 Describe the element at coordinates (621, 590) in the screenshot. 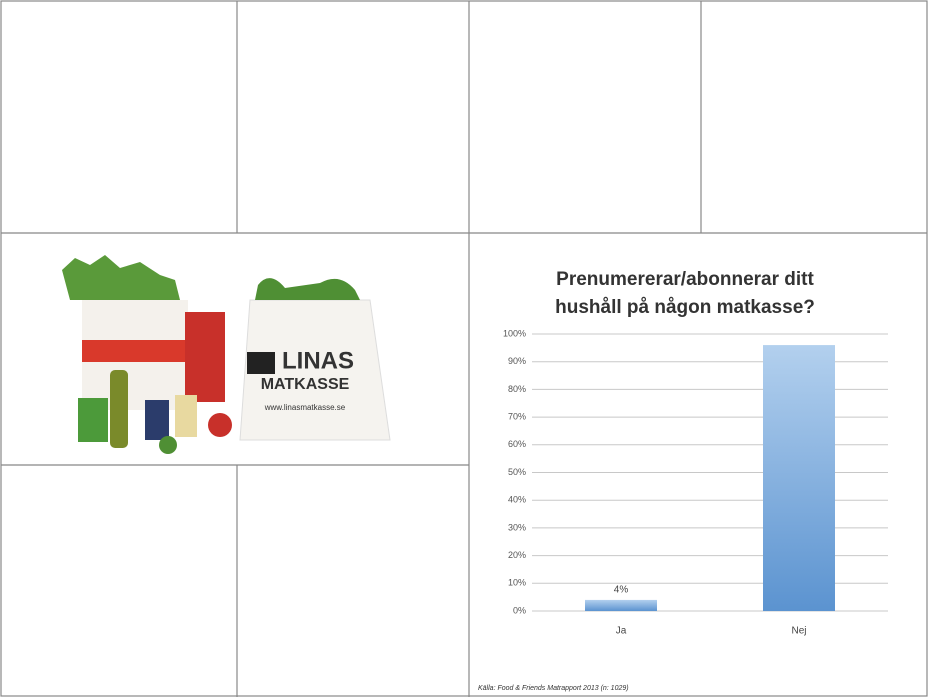

I see `data-label: 4%` at that location.